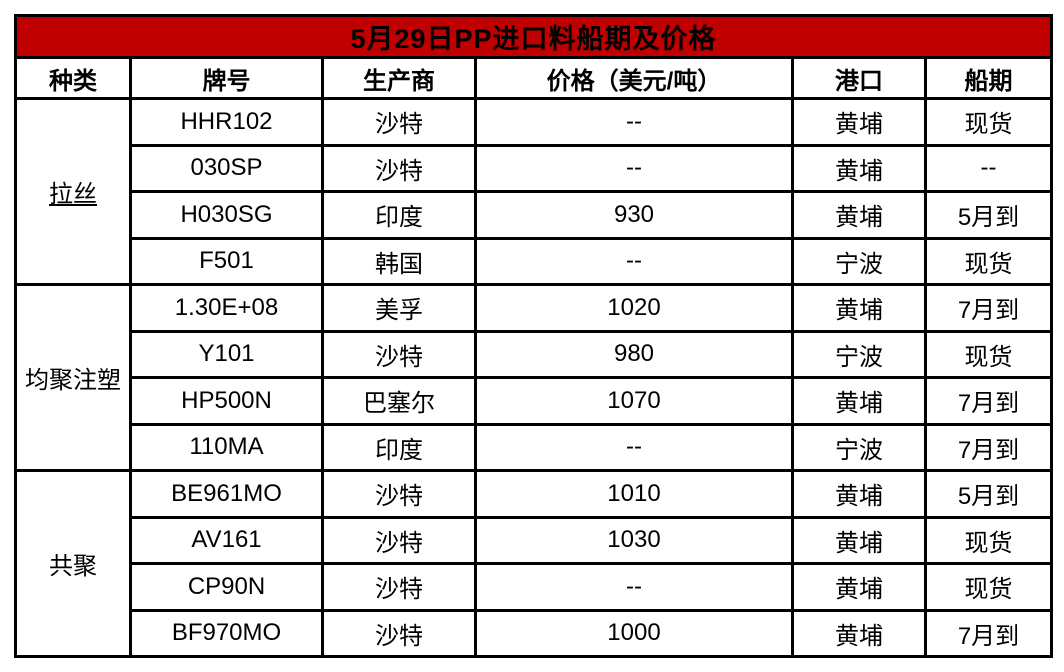 The image size is (1064, 672). Describe the element at coordinates (73, 191) in the screenshot. I see `cell-category: 拉丝` at that location.